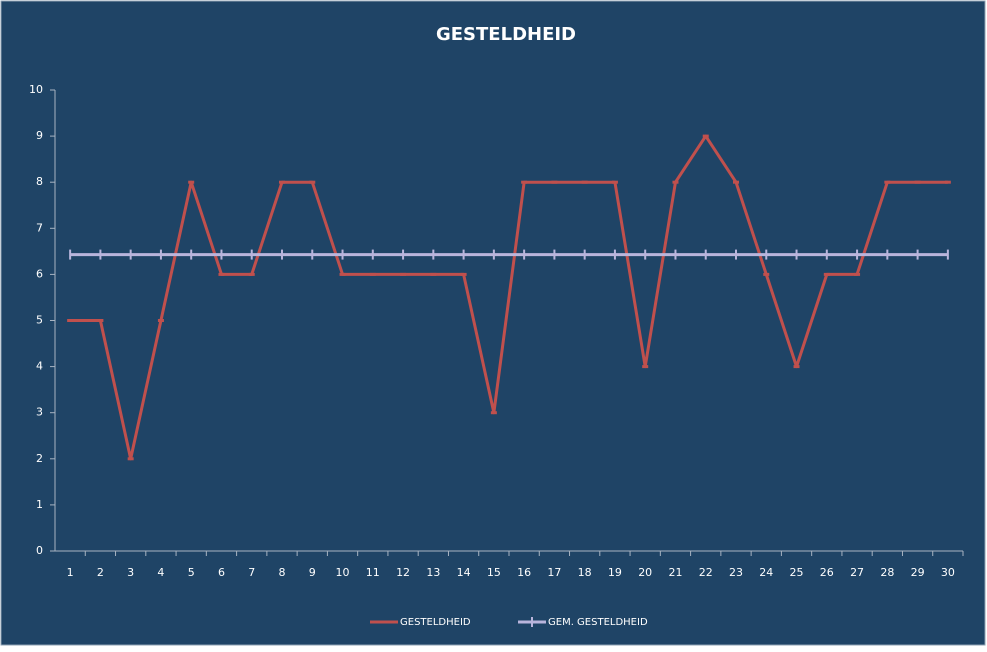  What do you see at coordinates (615, 572) in the screenshot?
I see `x-tick-label: 19` at bounding box center [615, 572].